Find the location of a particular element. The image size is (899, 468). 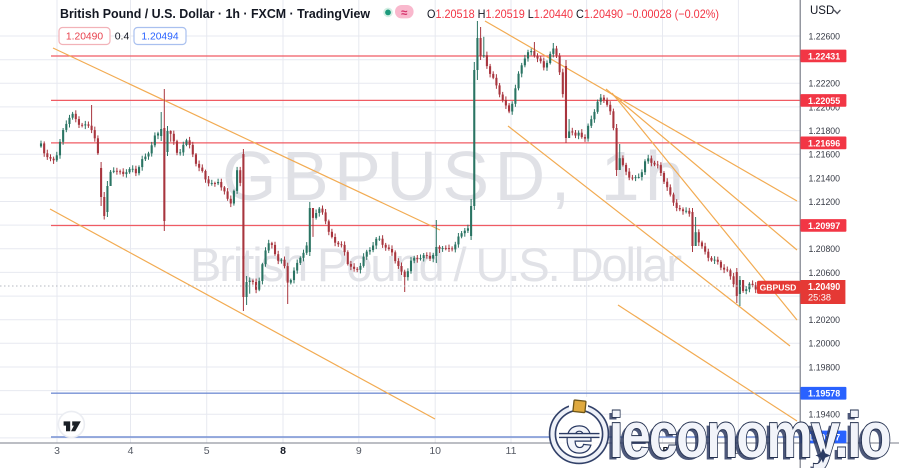

svg-text: 1.19400 is located at coordinates (825, 414).